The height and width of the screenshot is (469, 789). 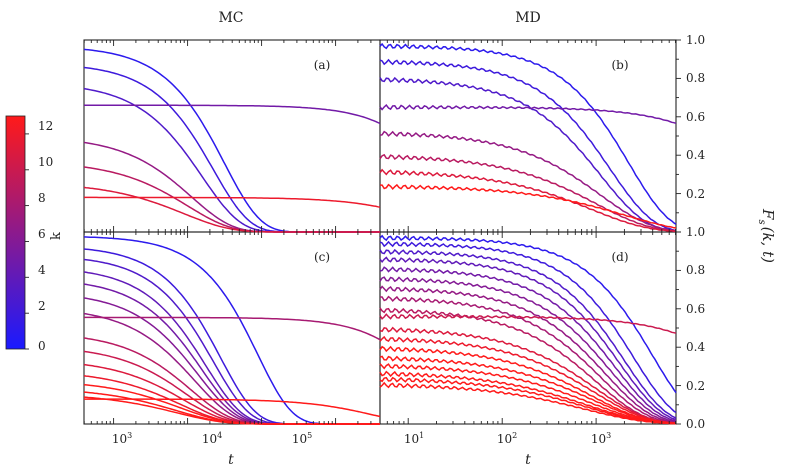 I want to click on panel-label-d: (d), so click(x=619, y=257).